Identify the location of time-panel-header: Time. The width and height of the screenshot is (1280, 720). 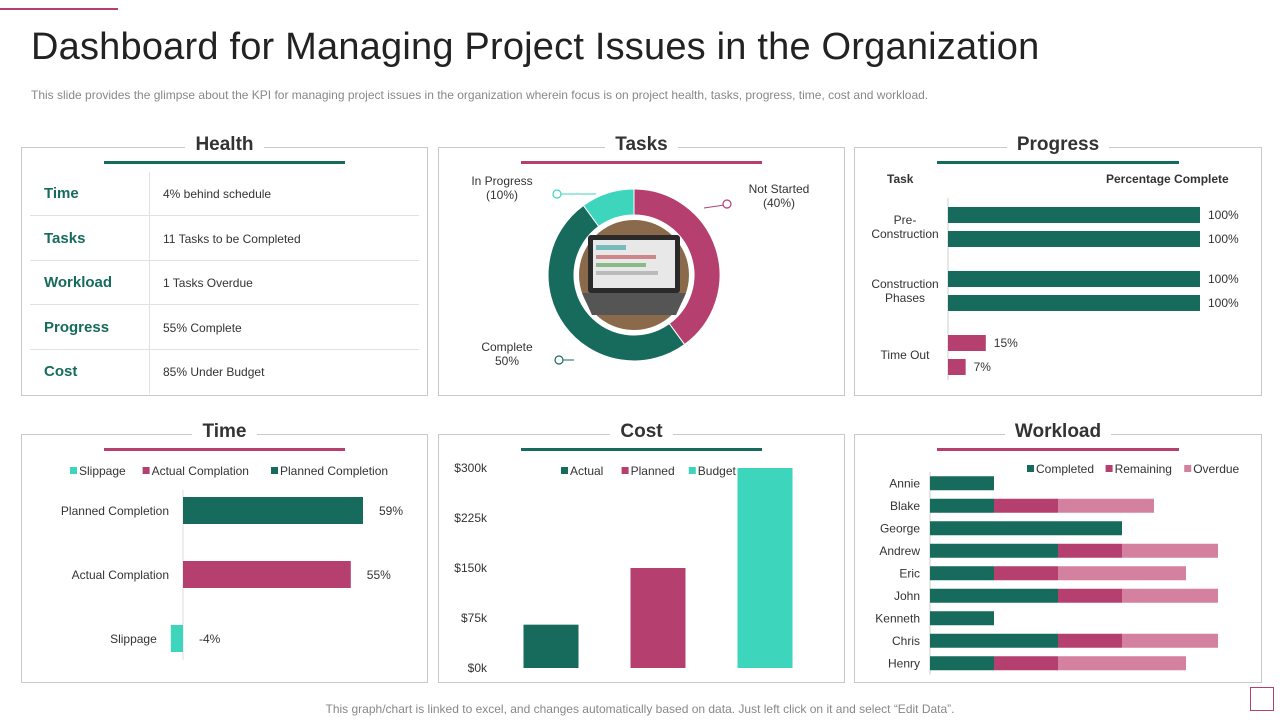
(224, 437).